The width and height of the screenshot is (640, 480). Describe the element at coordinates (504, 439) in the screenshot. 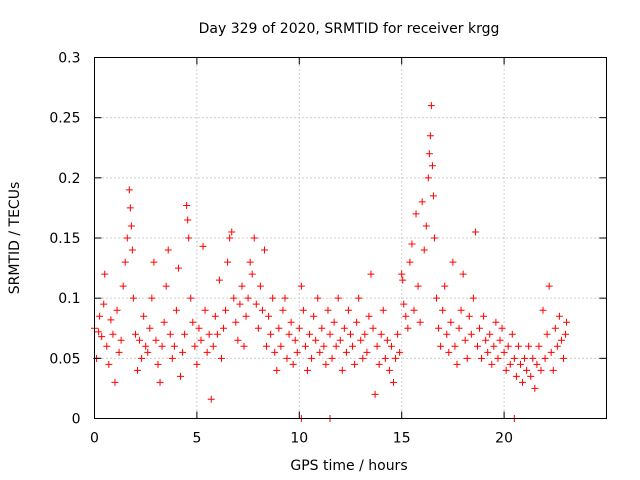

I see `x-tick-label: 20` at that location.